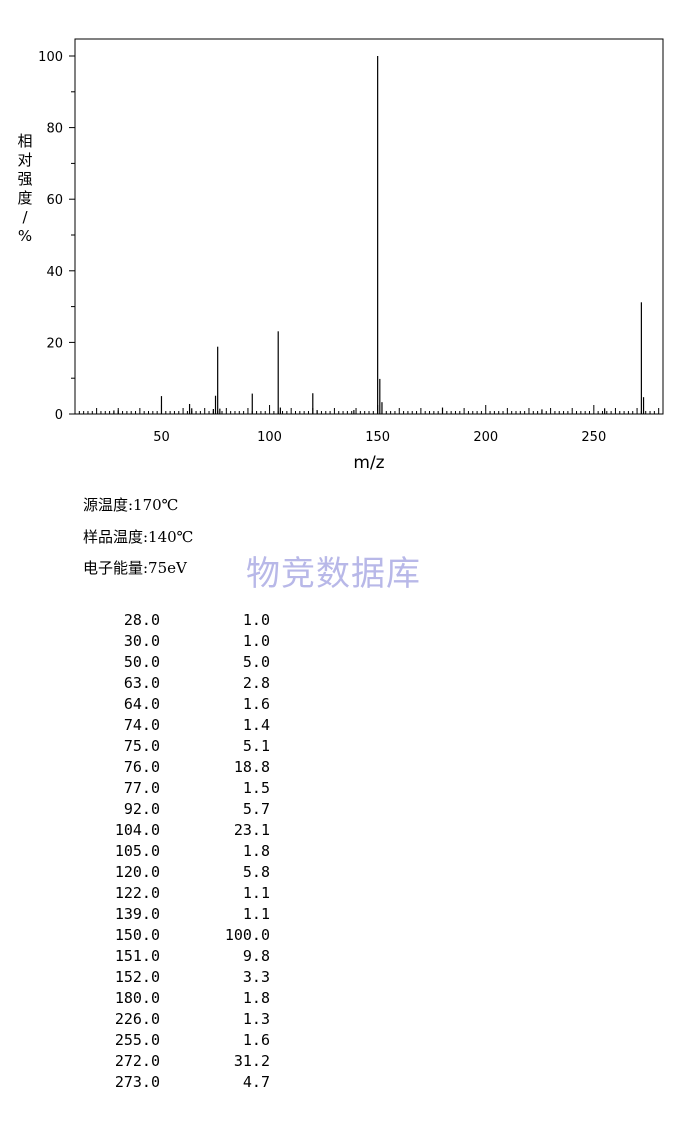 Image resolution: width=687 pixels, height=1136 pixels. Describe the element at coordinates (269, 437) in the screenshot. I see `x-tick-label: 100` at that location.